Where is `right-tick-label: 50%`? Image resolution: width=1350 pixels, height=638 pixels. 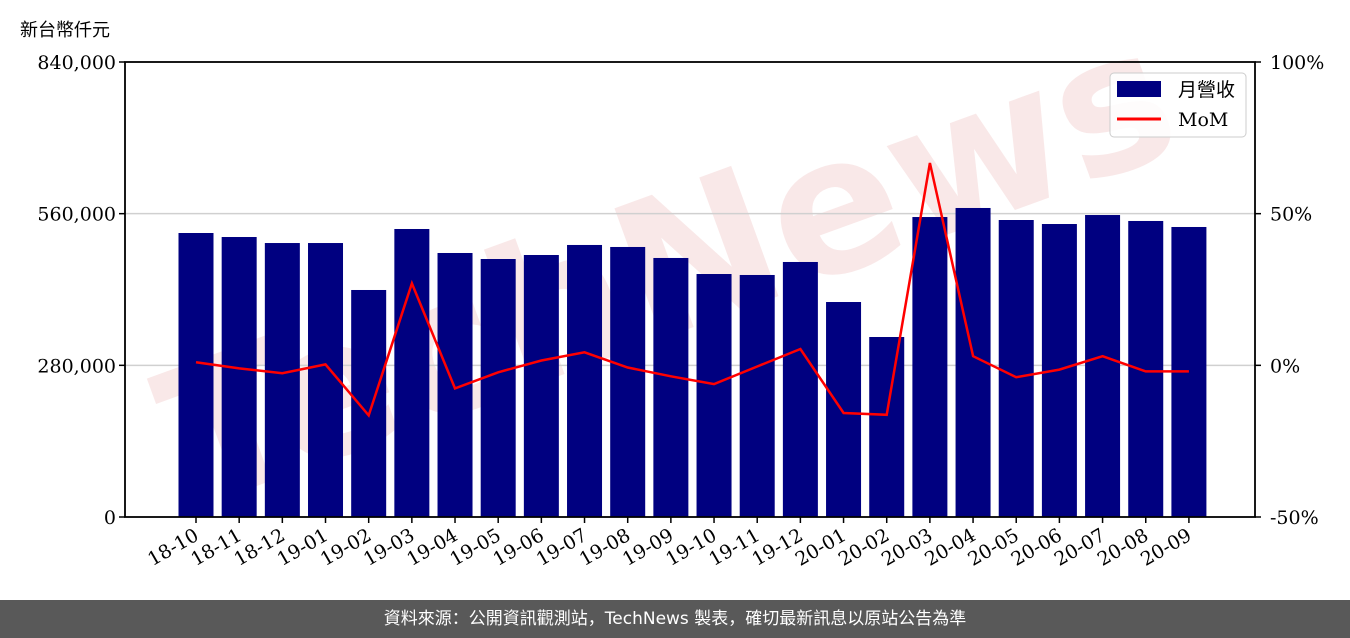
right-tick-label: 50% is located at coordinates (1291, 215).